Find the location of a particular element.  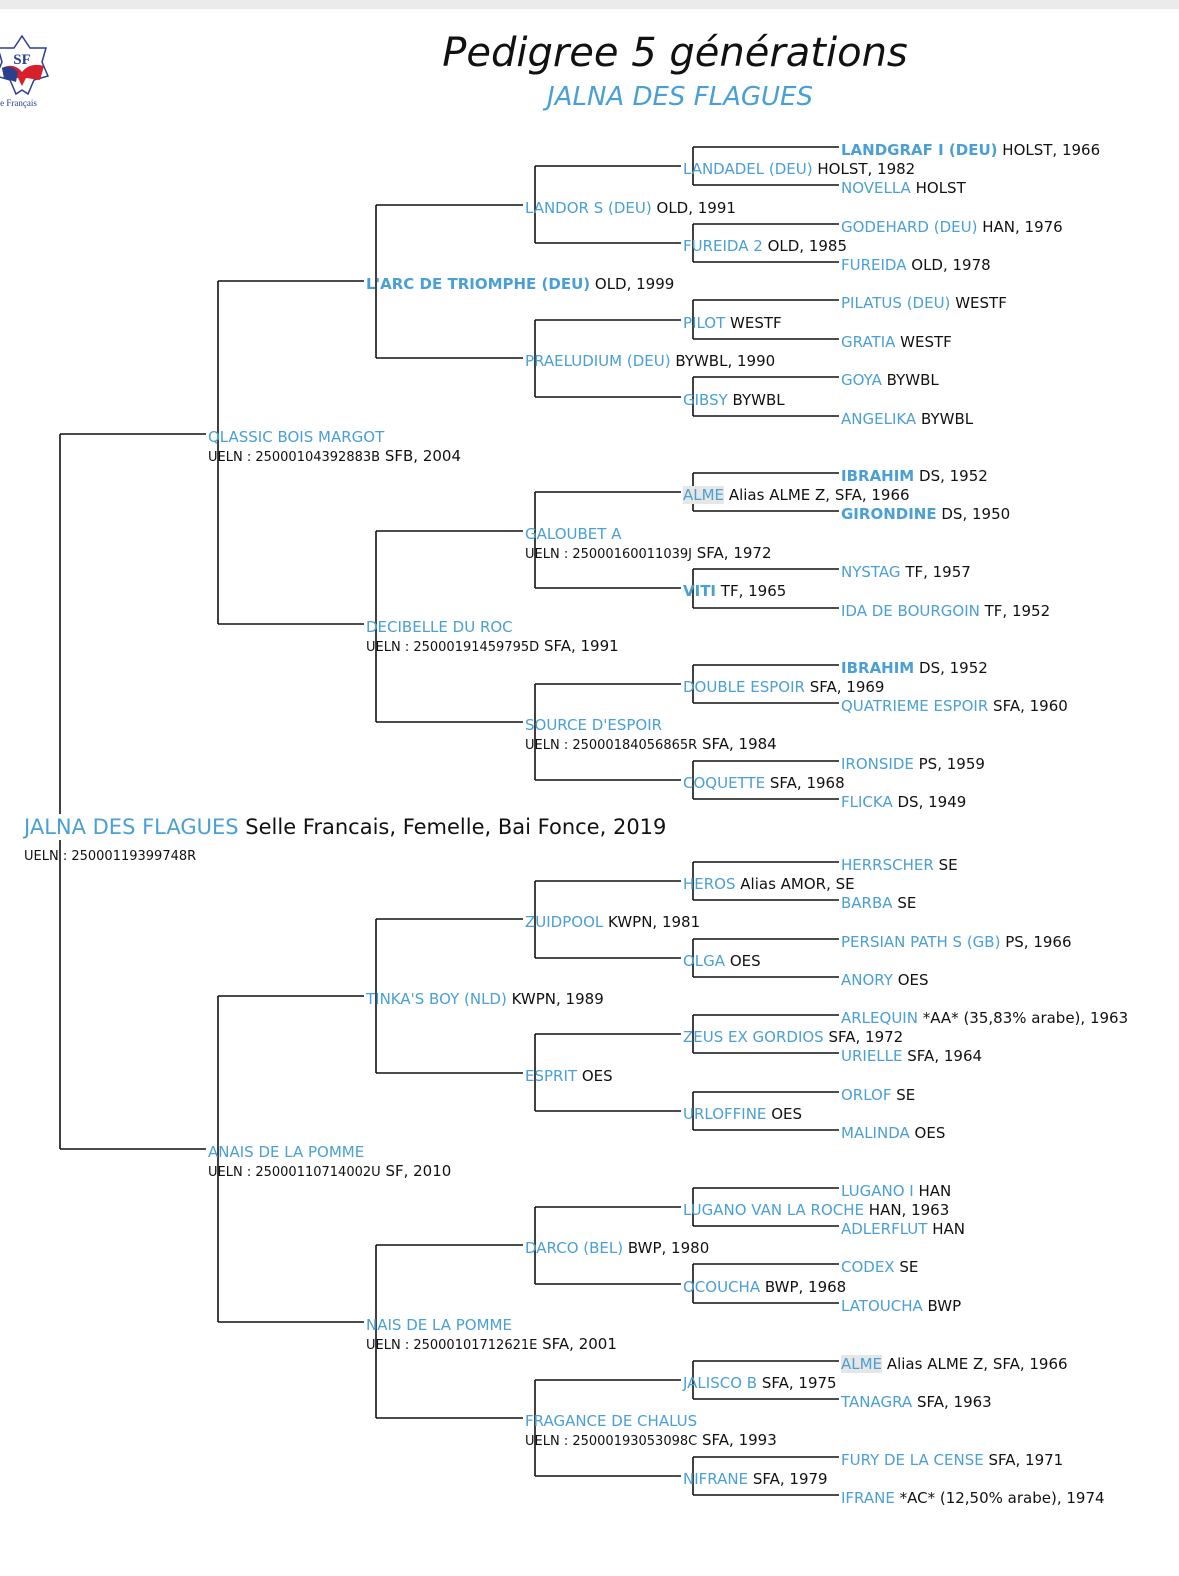

horse-name-link: LATOUCHA is located at coordinates (882, 1306).